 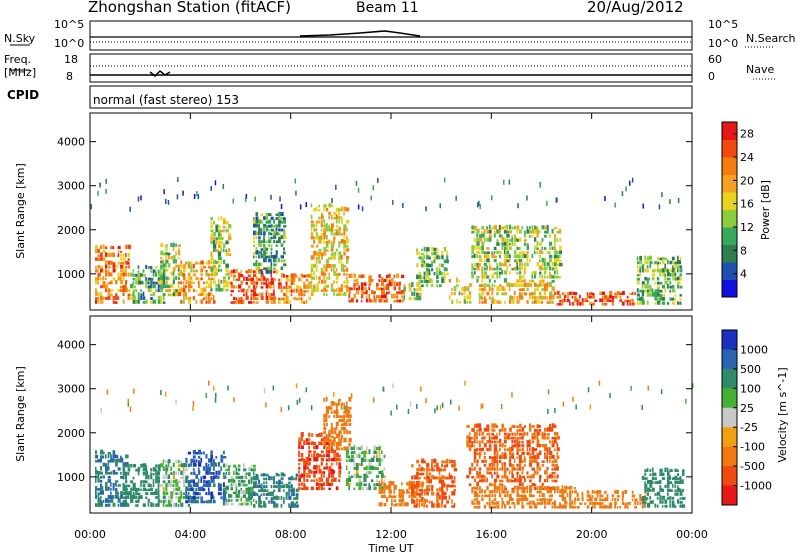 I want to click on power-blob, so click(x=376, y=288).